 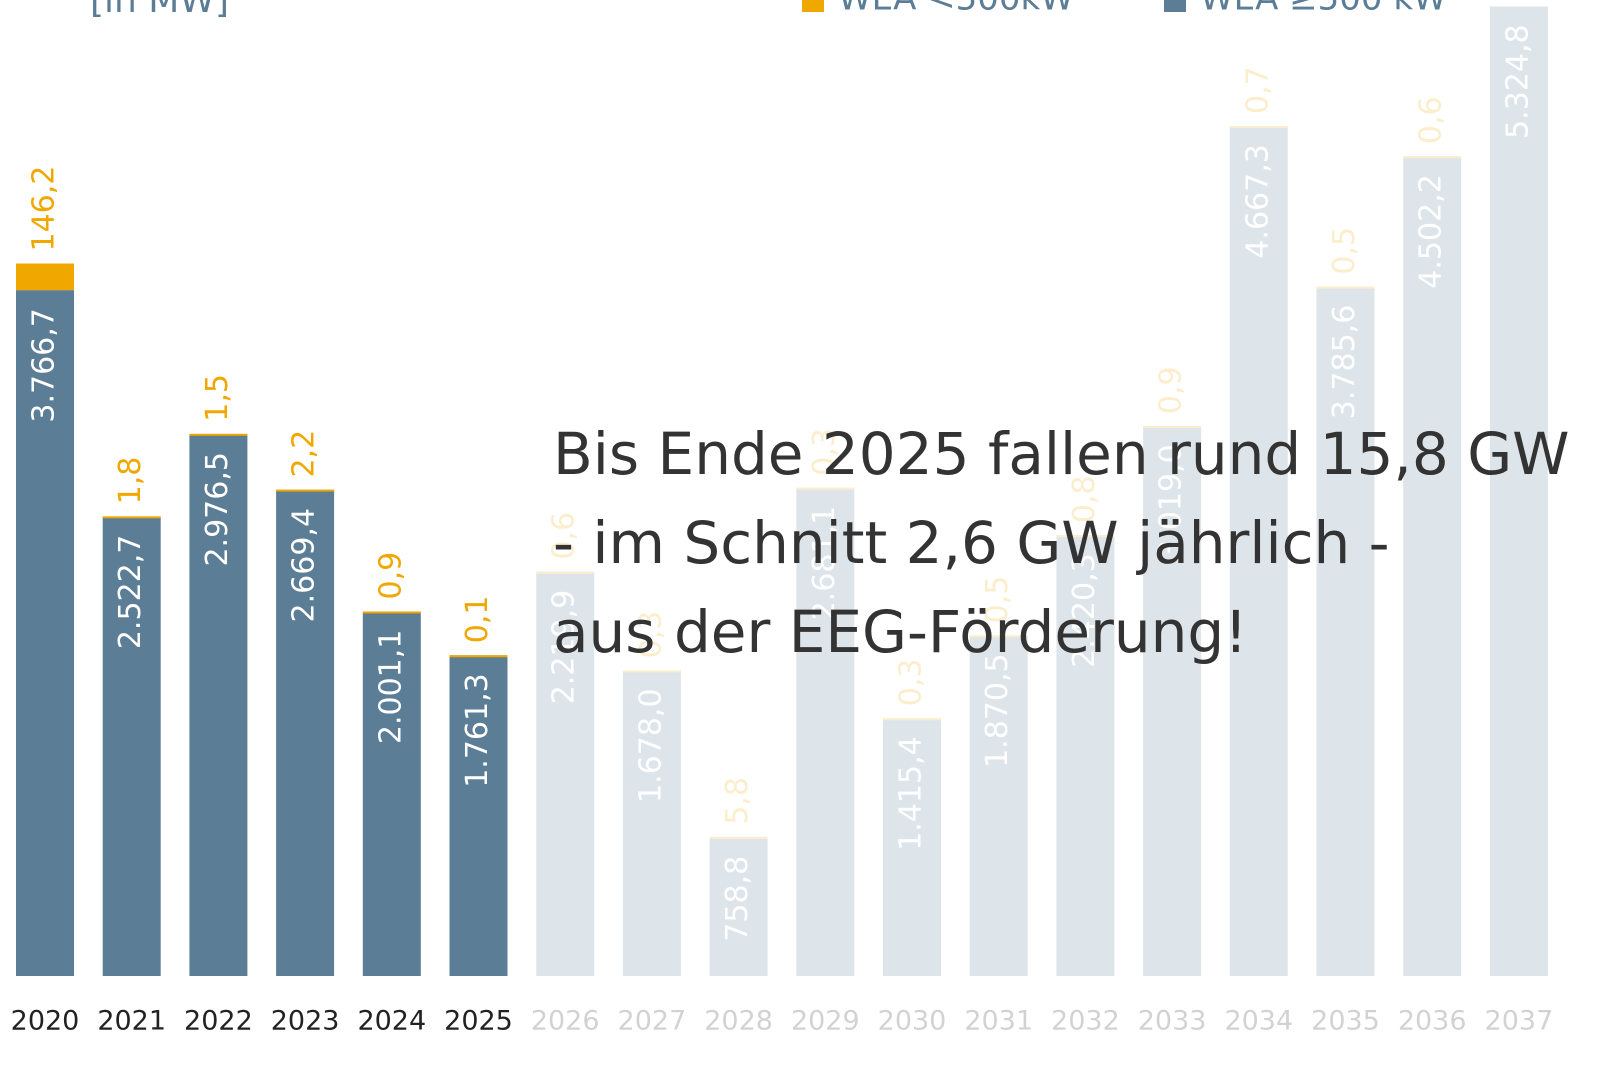 What do you see at coordinates (44, 209) in the screenshot?
I see `data-label: 146,2` at bounding box center [44, 209].